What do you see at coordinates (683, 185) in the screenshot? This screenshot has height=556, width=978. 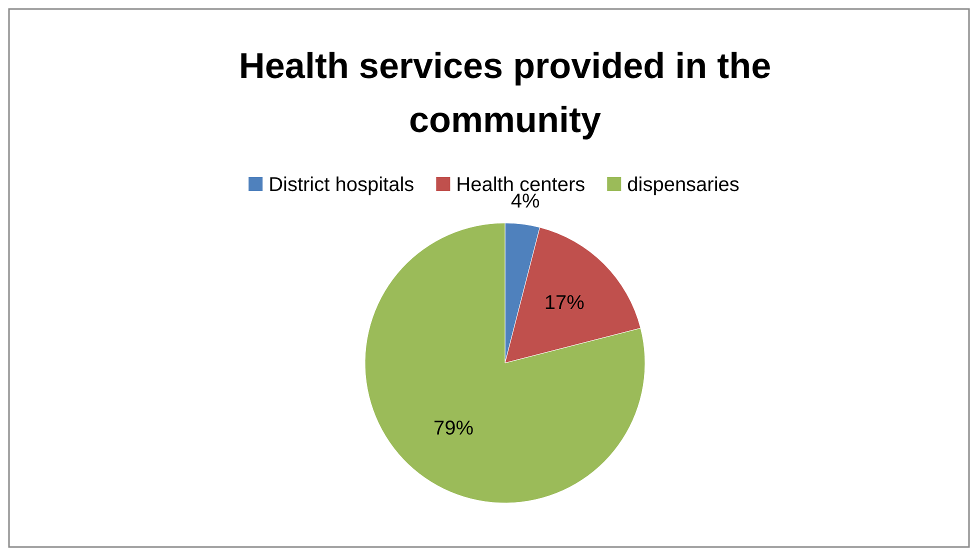 I see `legend-label: dispensaries` at bounding box center [683, 185].